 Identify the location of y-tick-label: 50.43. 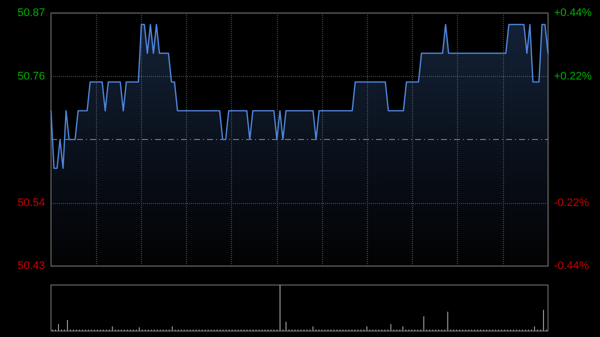
(31, 266).